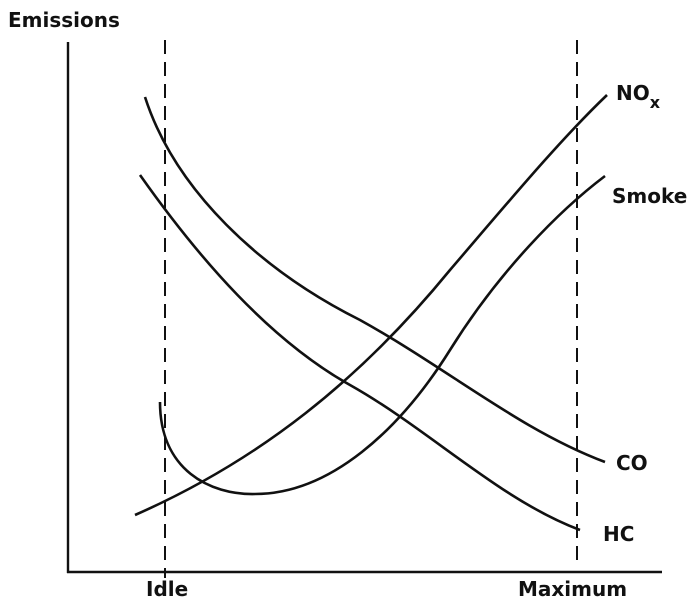 The image size is (699, 601). I want to click on nox-label: NOx, so click(638, 96).